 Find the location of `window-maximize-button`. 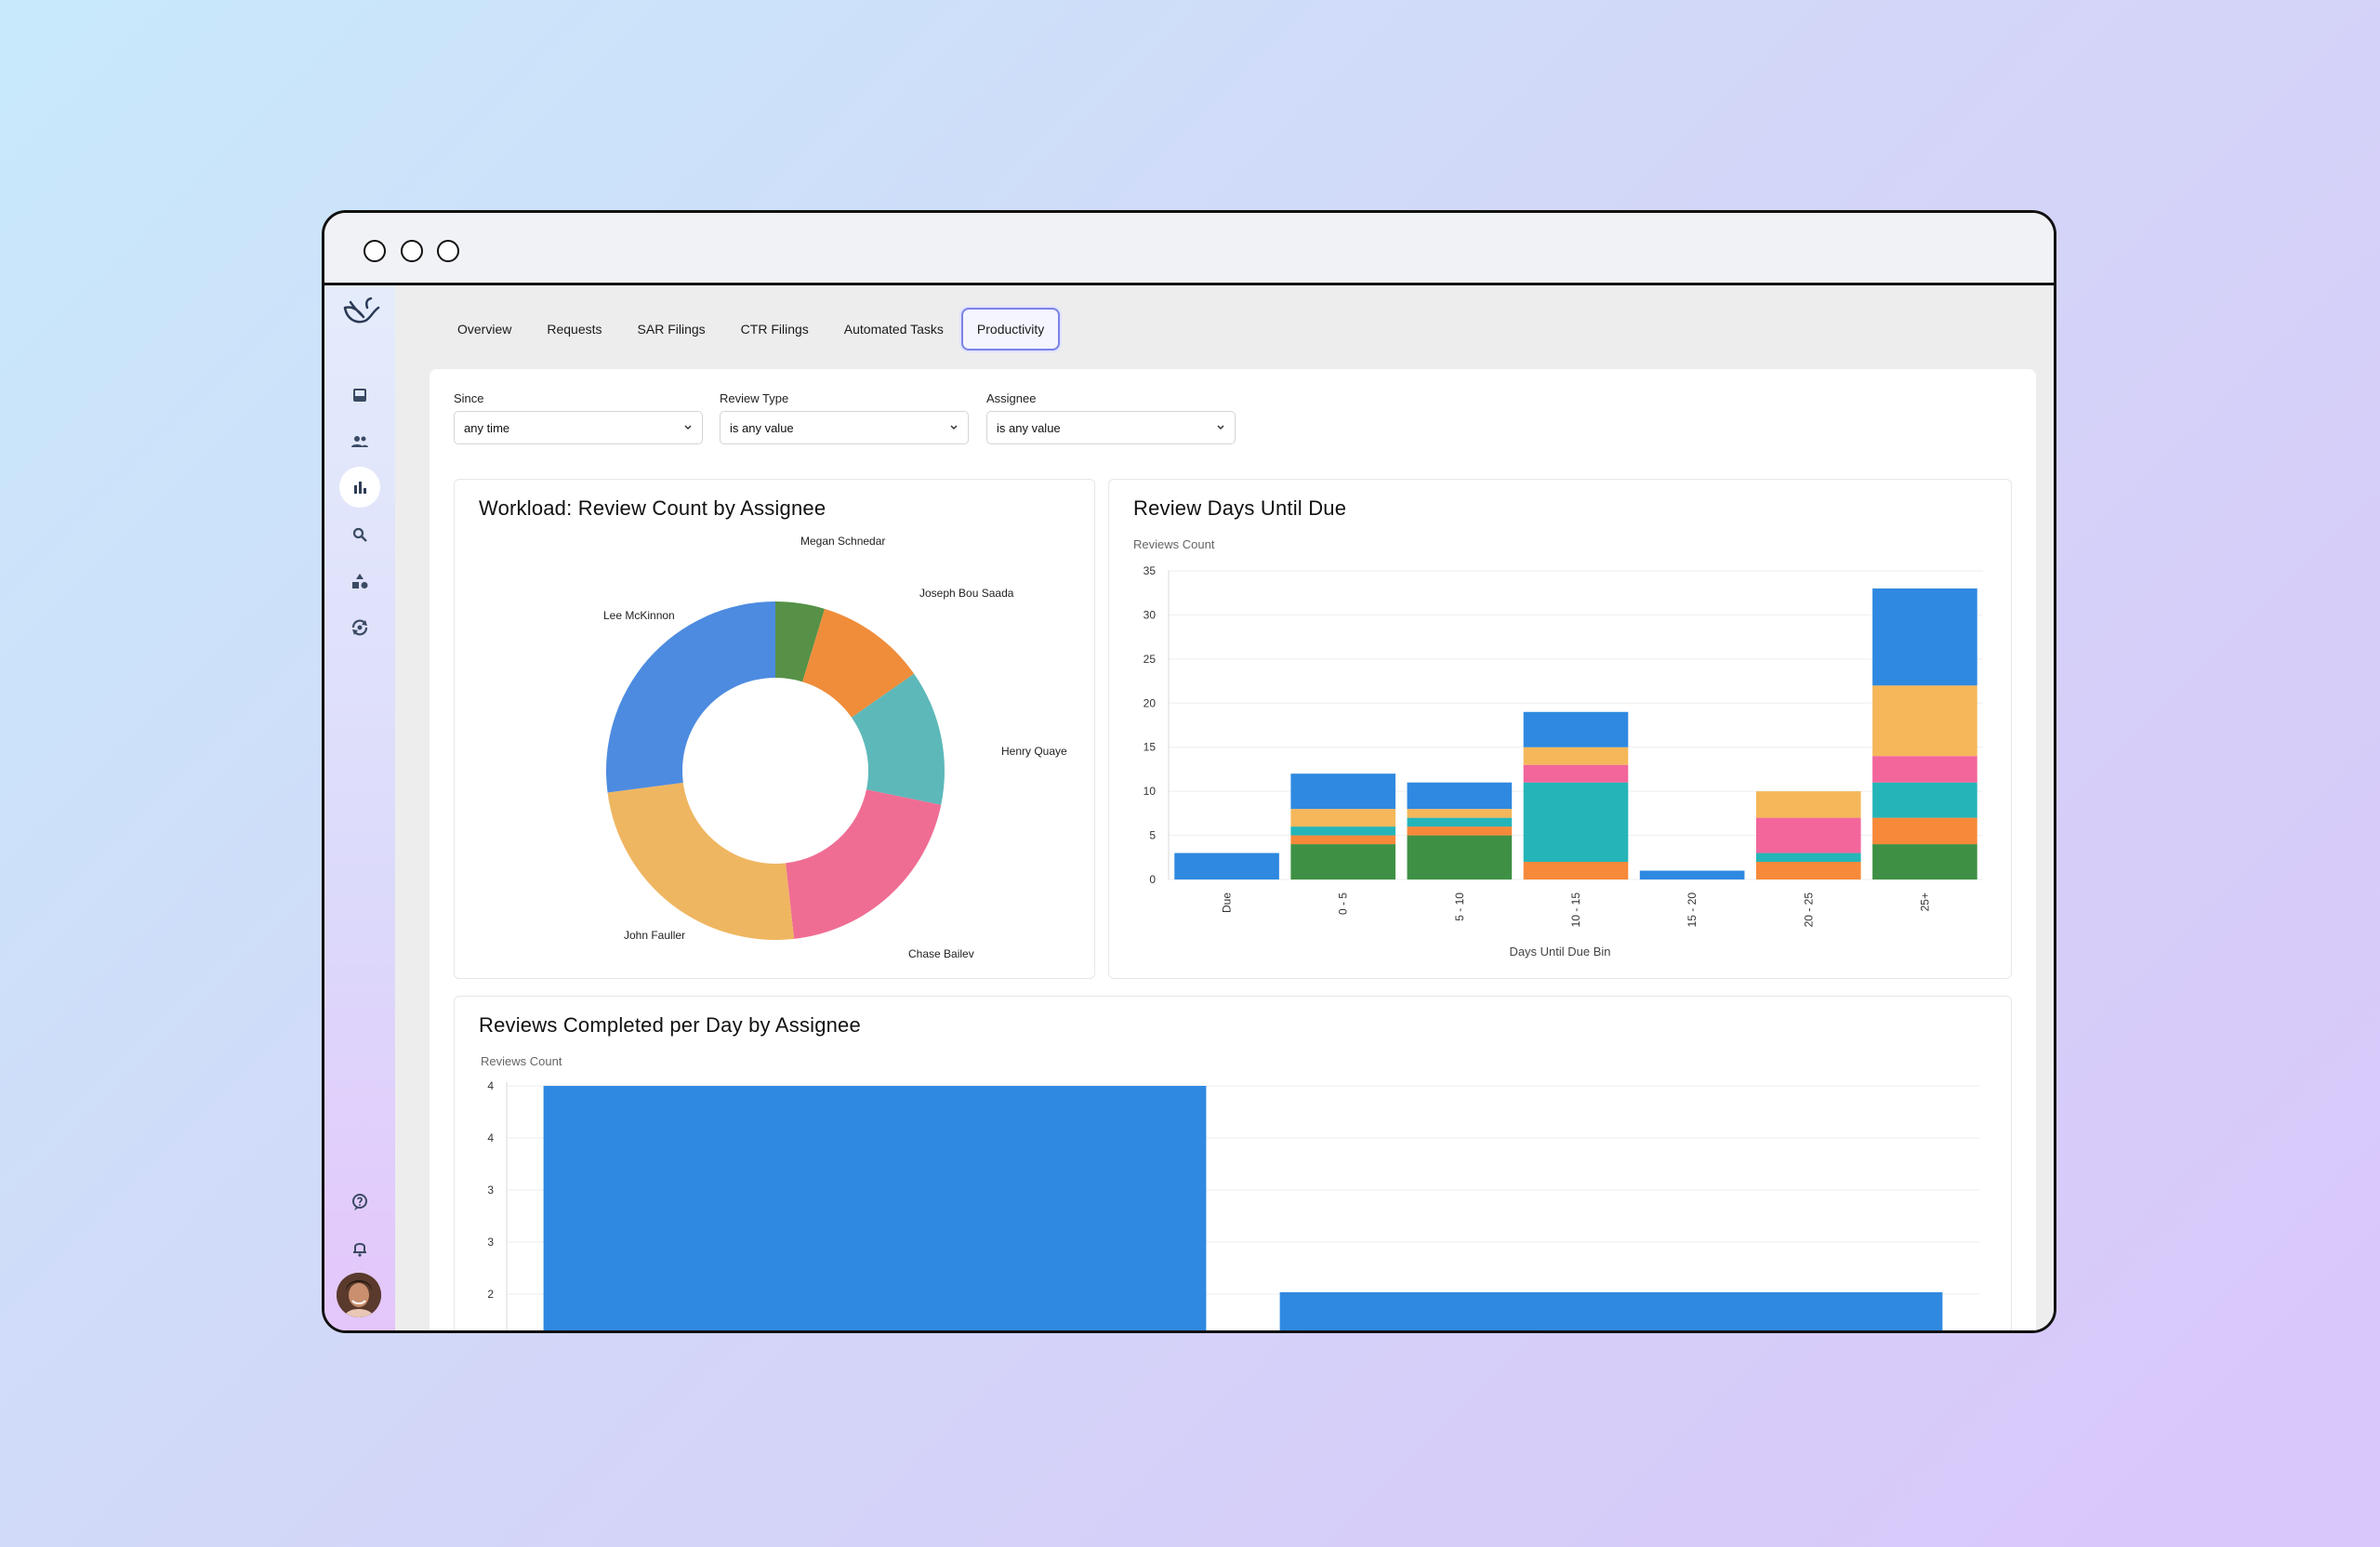

window-maximize-button is located at coordinates (448, 251).